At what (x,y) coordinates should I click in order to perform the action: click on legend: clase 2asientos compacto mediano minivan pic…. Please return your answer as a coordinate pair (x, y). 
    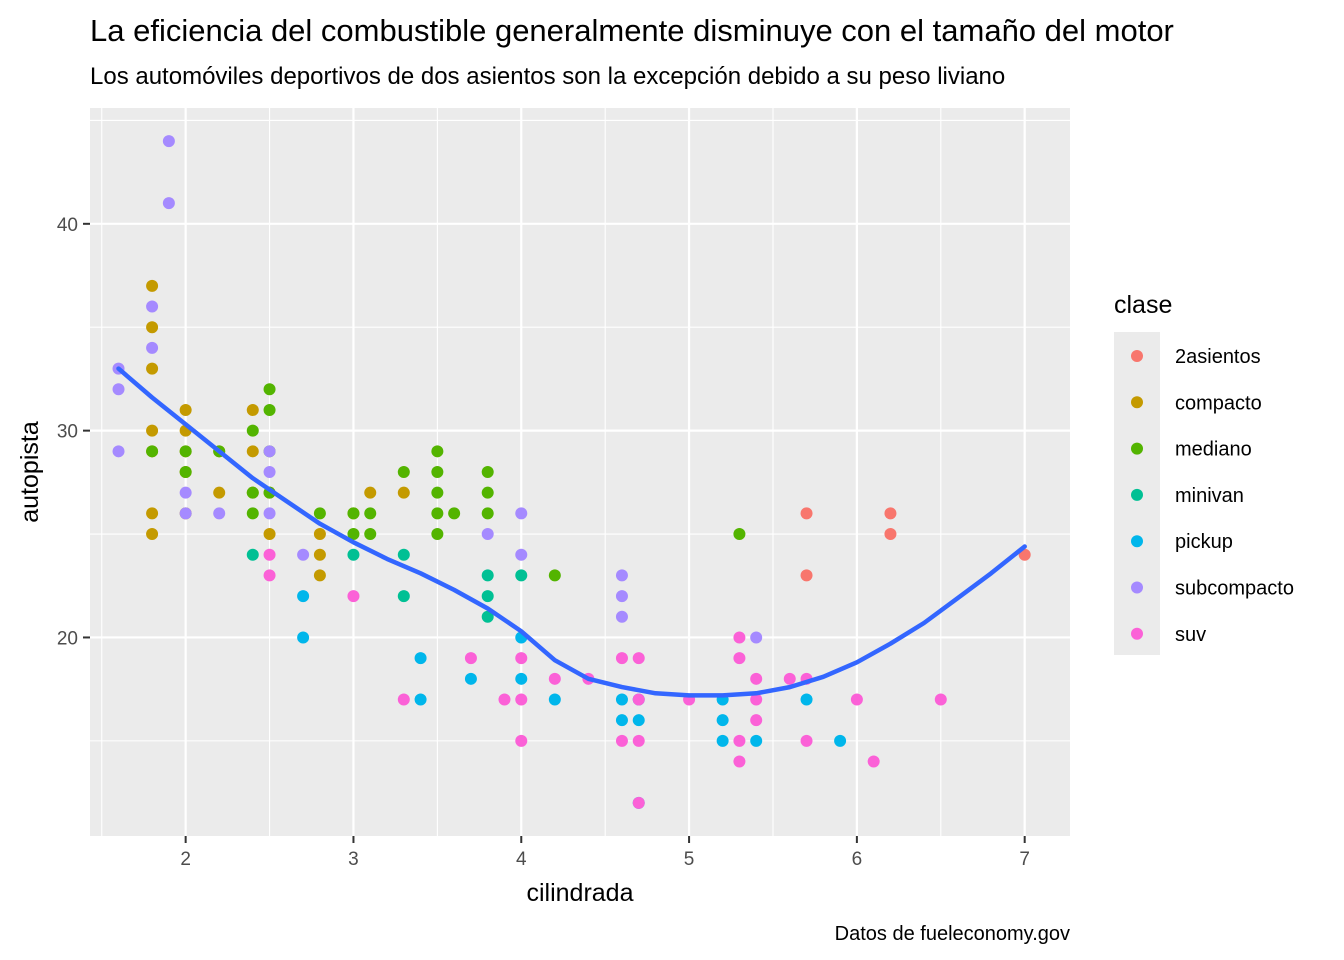
    Looking at the image, I should click on (1204, 473).